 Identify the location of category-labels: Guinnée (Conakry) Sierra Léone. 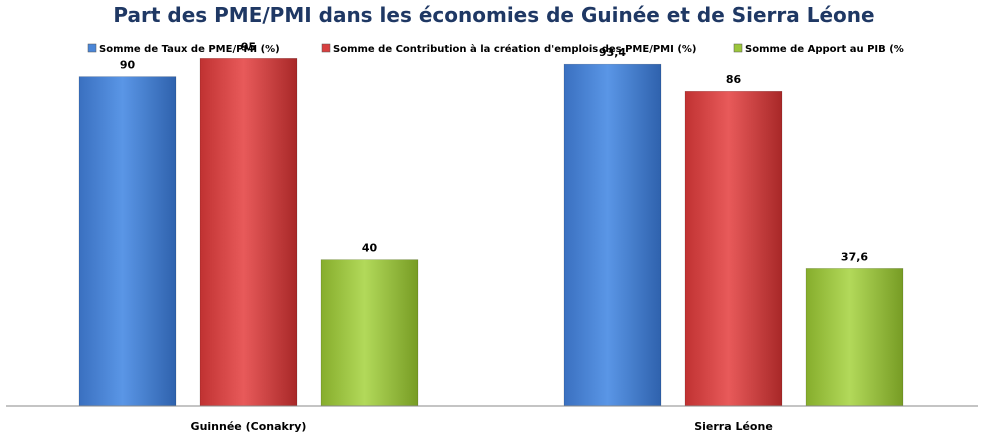
(482, 426).